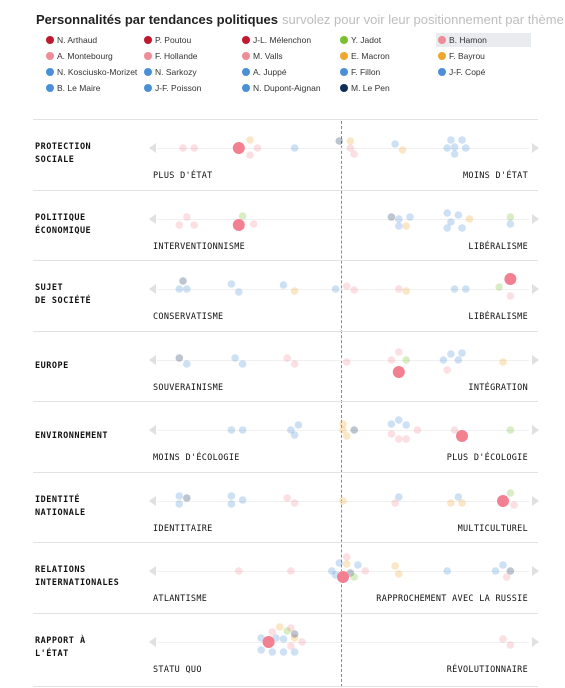 The width and height of the screenshot is (565, 688). What do you see at coordinates (190, 88) in the screenshot?
I see `legend-item: J-F. Poisson` at bounding box center [190, 88].